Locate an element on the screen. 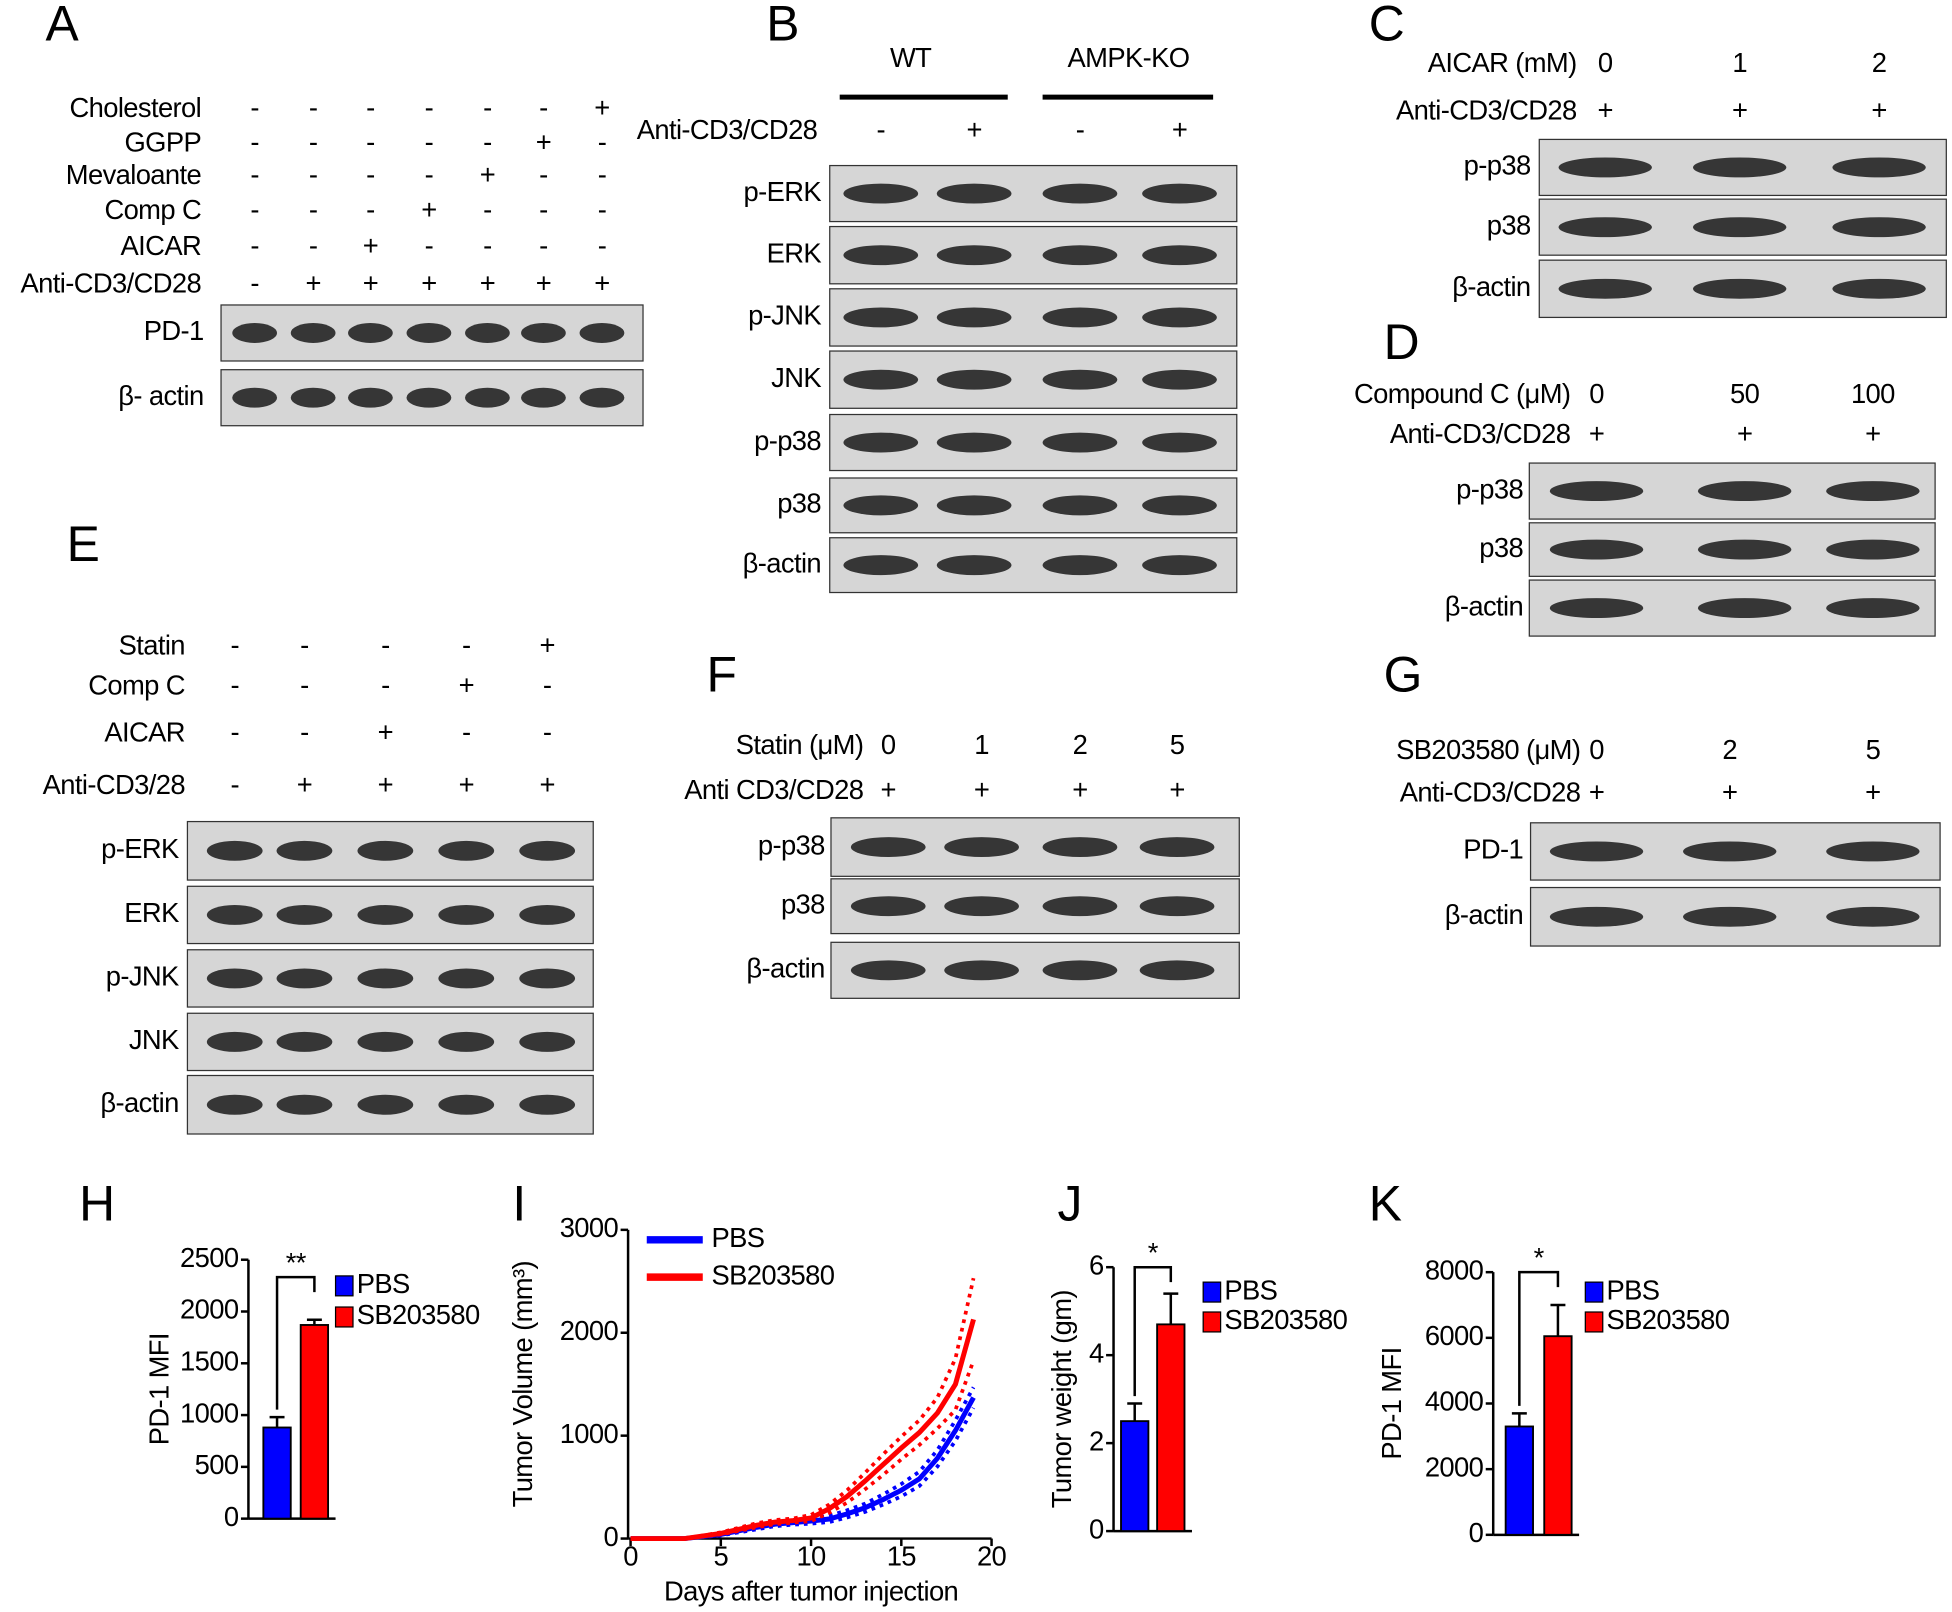 The width and height of the screenshot is (1952, 1612). legend-label: SB203580 is located at coordinates (1667, 1319).